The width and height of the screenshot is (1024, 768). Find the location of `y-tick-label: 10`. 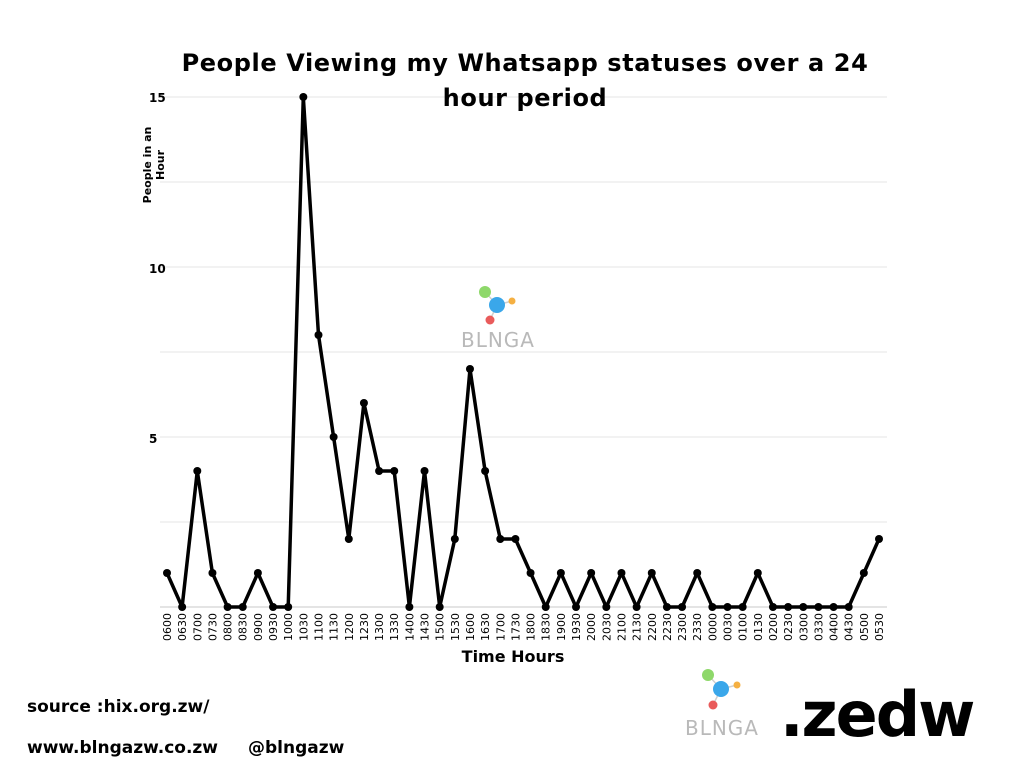

y-tick-label: 10 is located at coordinates (157, 269).